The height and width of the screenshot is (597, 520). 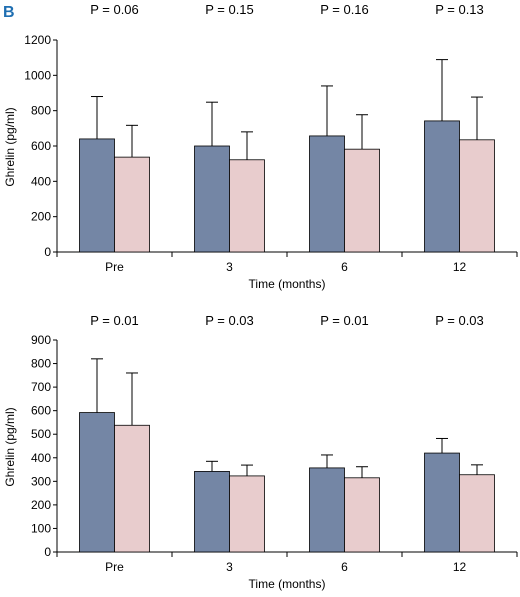 What do you see at coordinates (37, 75) in the screenshot?
I see `y-tick-label: 1000` at bounding box center [37, 75].